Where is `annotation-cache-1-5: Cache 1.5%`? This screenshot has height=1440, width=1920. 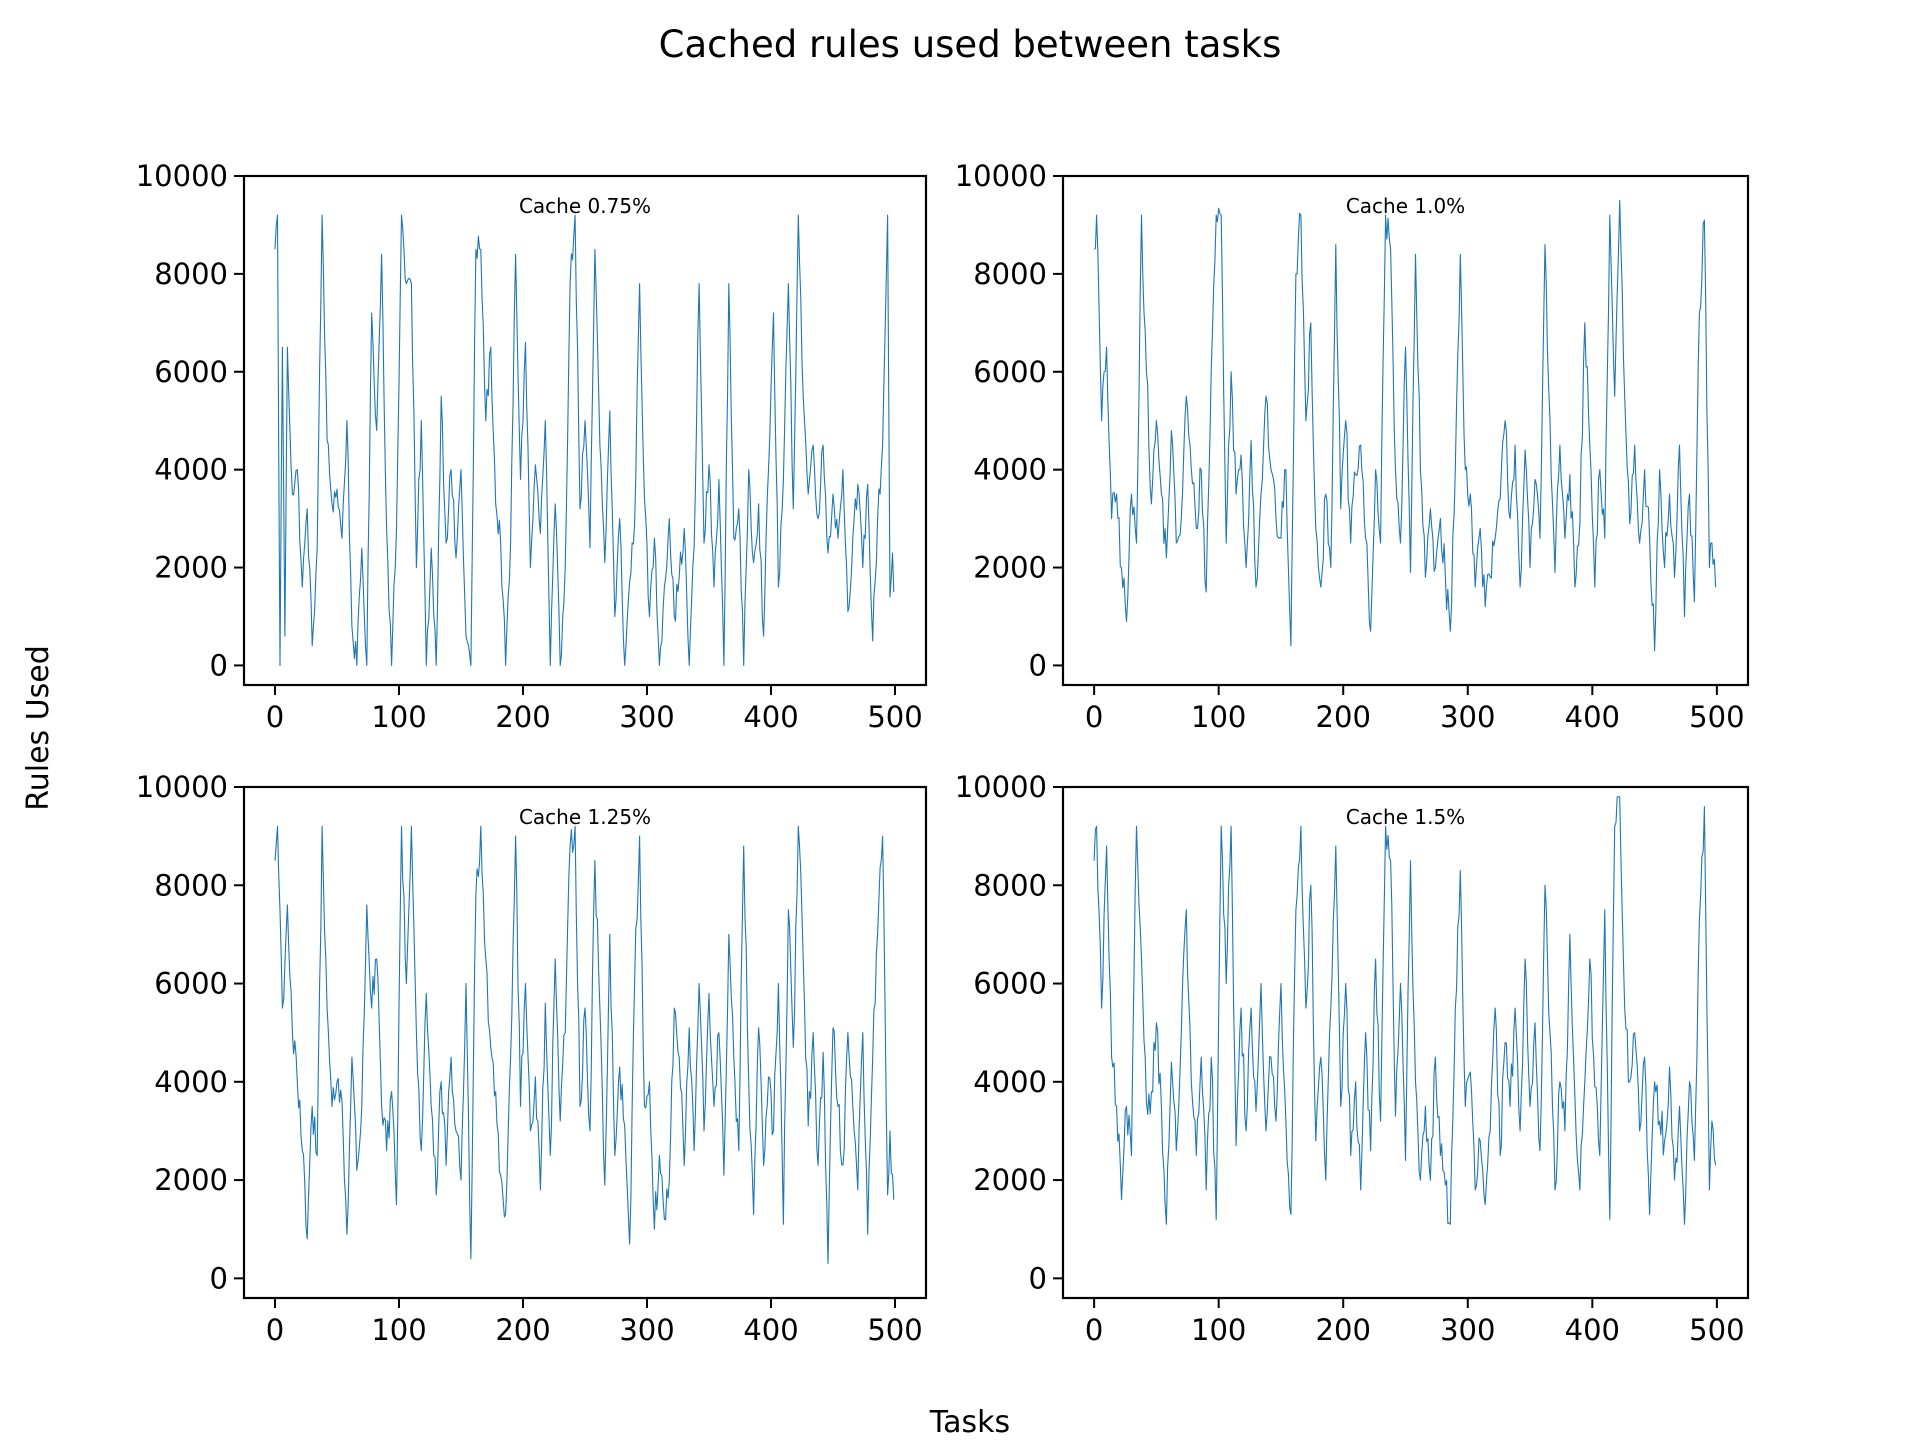
annotation-cache-1-5: Cache 1.5% is located at coordinates (1405, 817).